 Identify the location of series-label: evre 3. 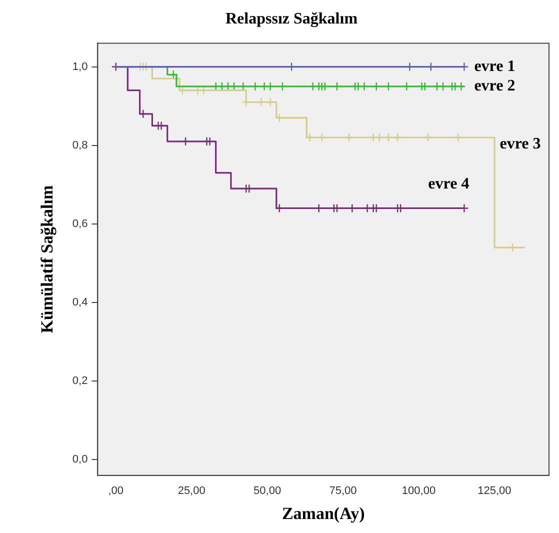
(520, 144).